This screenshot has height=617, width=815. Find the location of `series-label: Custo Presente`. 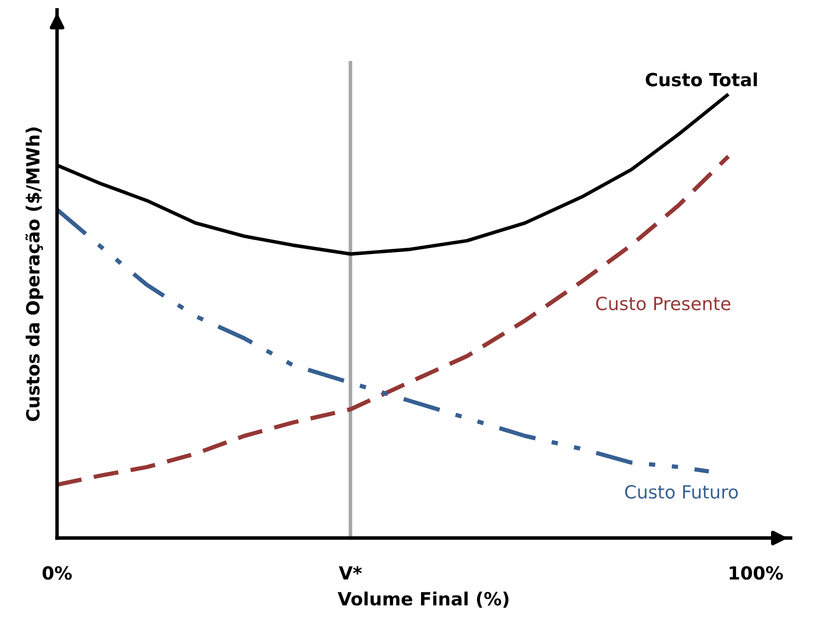

series-label: Custo Presente is located at coordinates (663, 303).